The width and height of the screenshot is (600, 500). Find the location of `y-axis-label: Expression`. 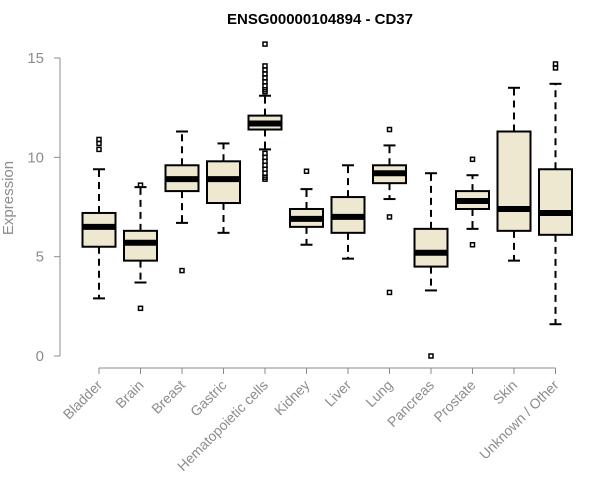

y-axis-label: Expression is located at coordinates (8, 198).